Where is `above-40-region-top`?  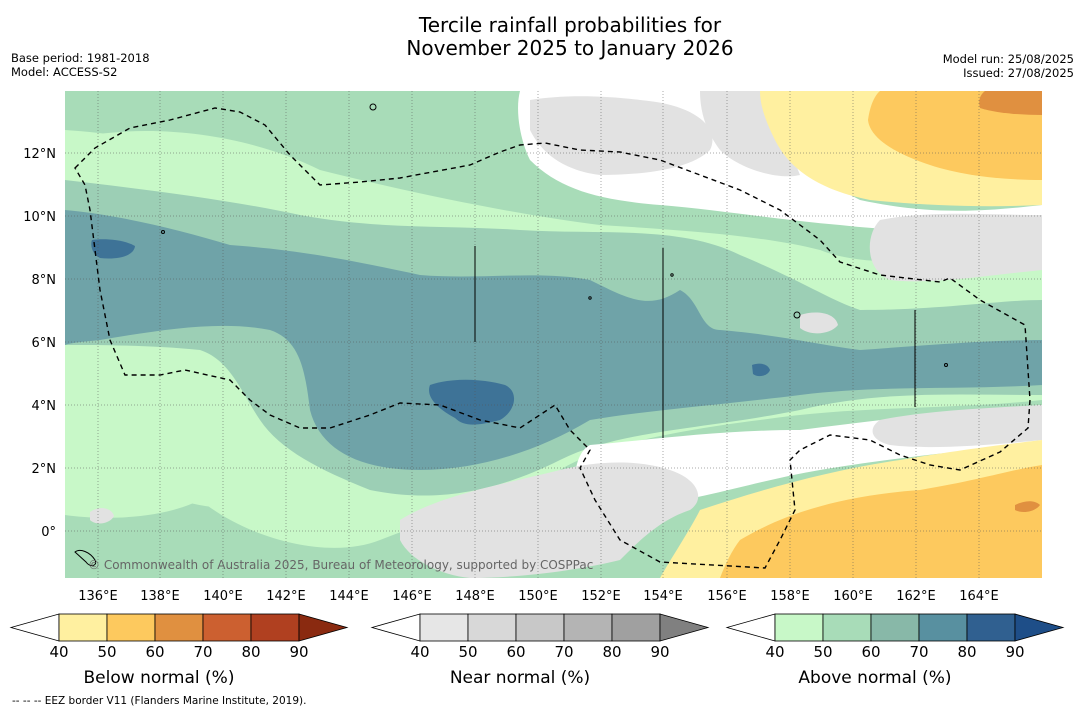 above-40-region-top is located at coordinates (174, 161).